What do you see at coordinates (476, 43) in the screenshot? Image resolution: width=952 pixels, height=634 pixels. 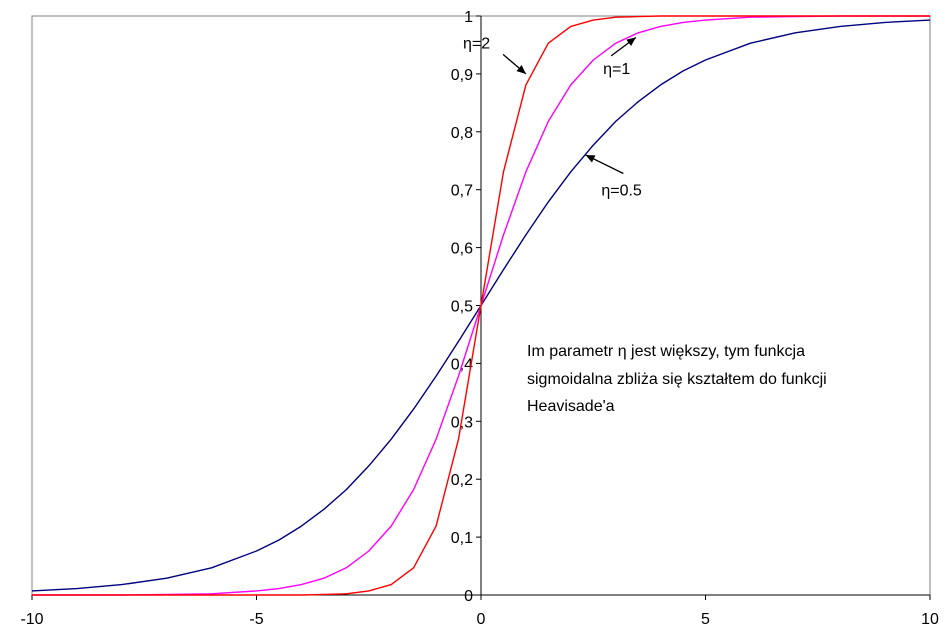 I see `curve-label-1: η=2` at bounding box center [476, 43].